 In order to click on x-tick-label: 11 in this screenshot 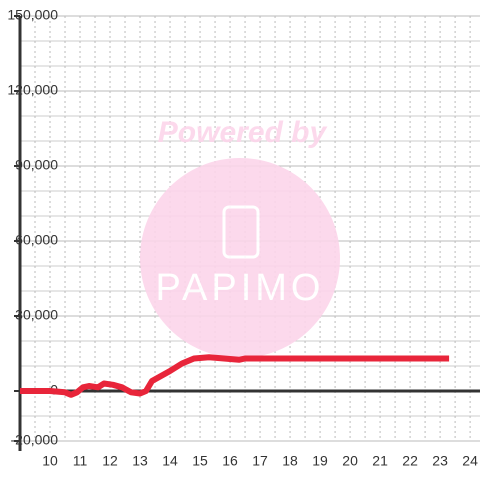, I will do `click(80, 461)`.